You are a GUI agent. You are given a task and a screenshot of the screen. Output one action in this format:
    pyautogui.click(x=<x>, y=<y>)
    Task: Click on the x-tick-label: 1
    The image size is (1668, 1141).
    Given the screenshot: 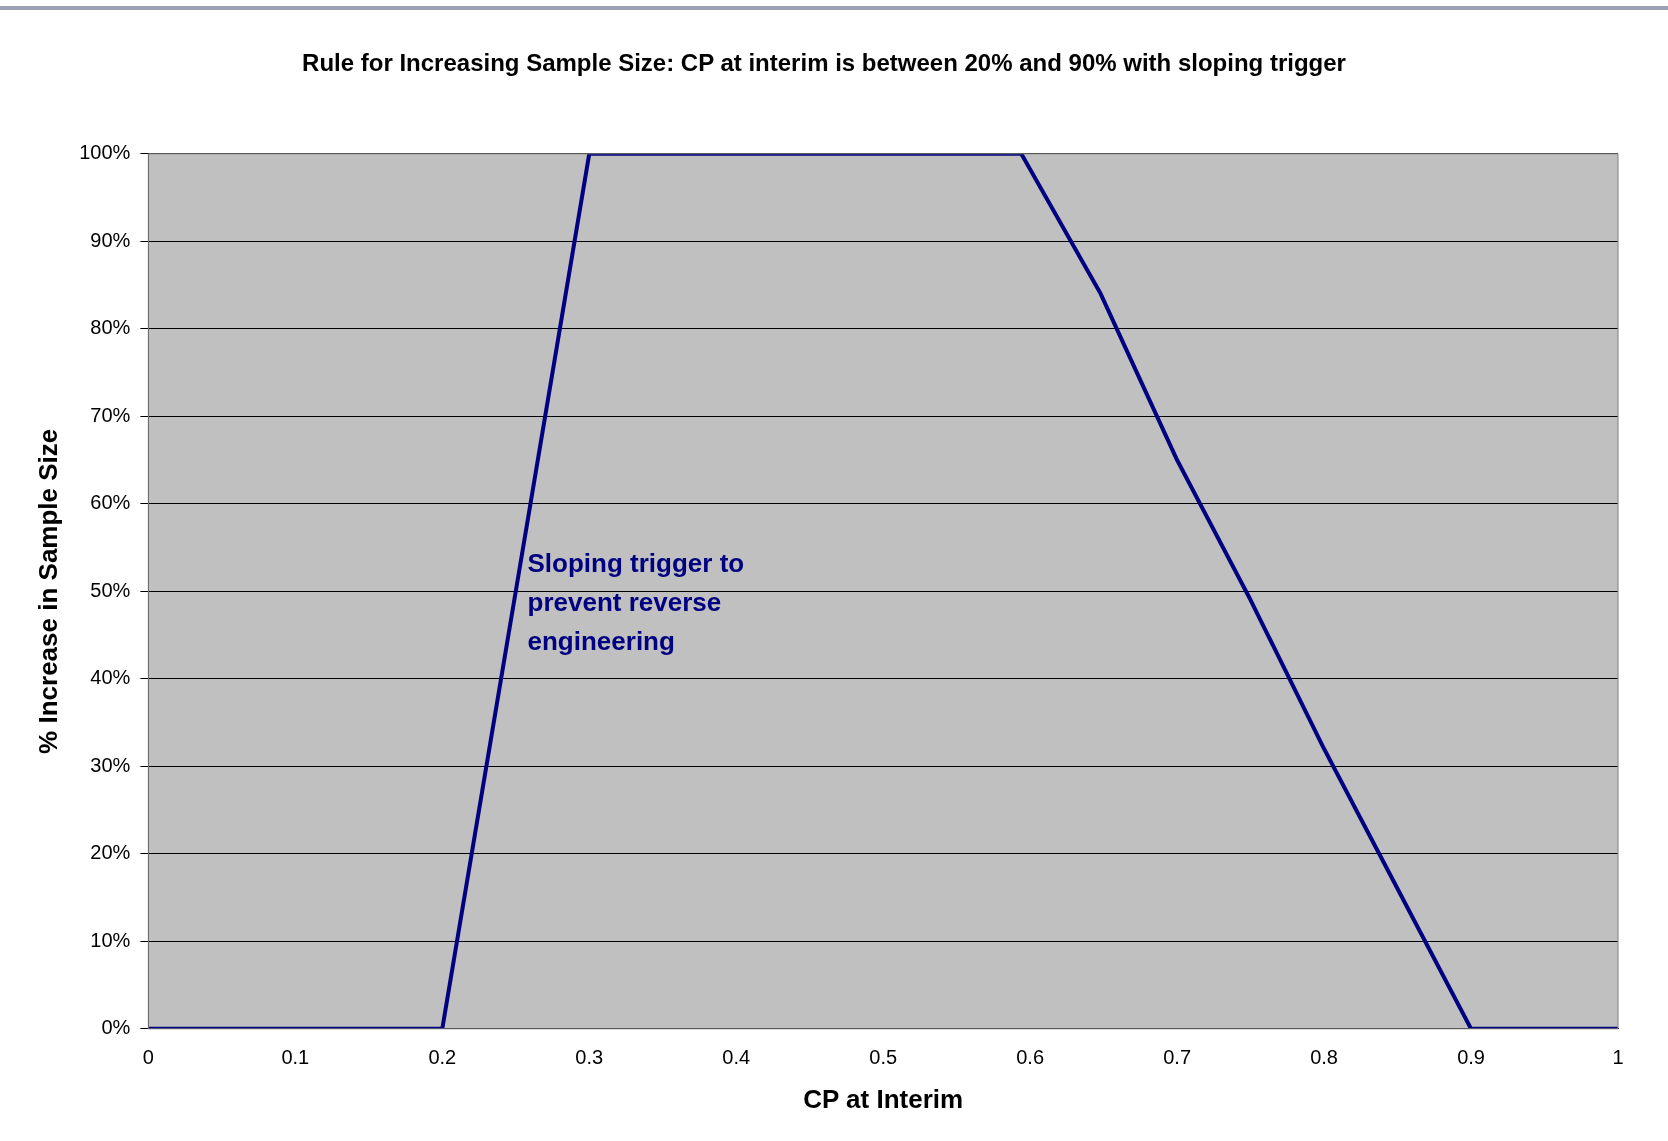 What is the action you would take?
    pyautogui.click(x=1618, y=1057)
    